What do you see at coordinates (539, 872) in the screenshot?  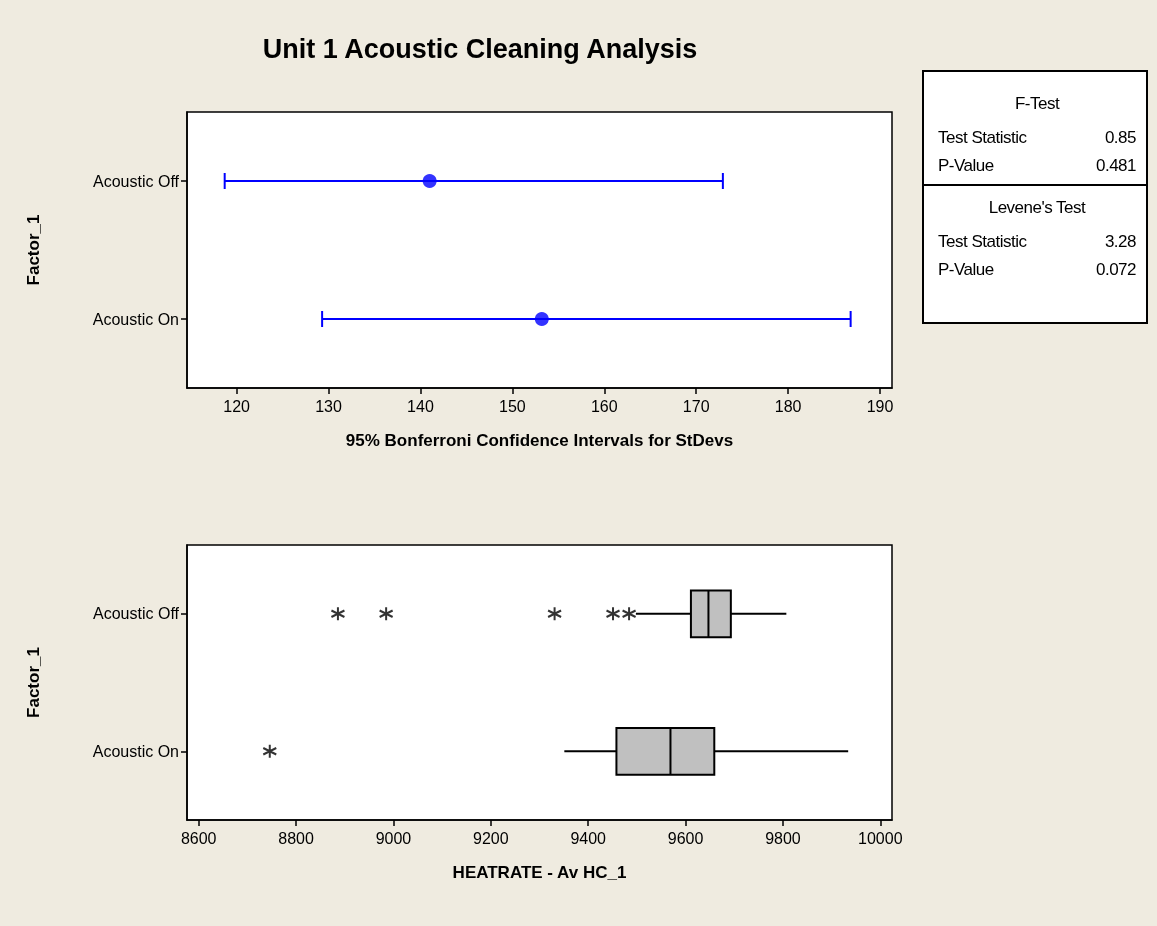 I see `x-axis-title: HEATRATE - Av HC_1` at bounding box center [539, 872].